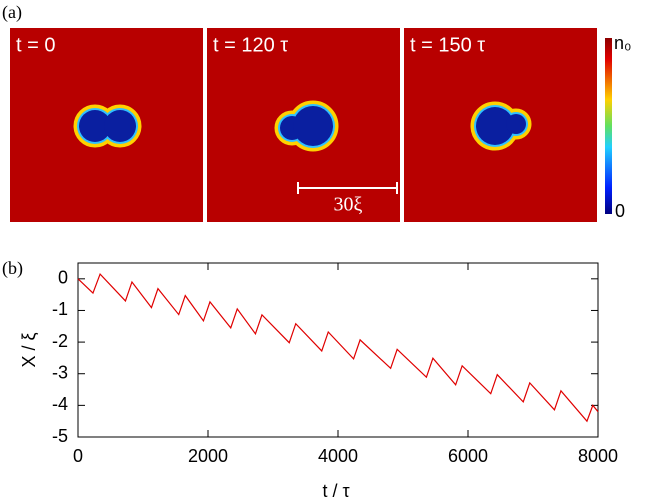 The width and height of the screenshot is (650, 504). I want to click on x-axis-label: t / τ, so click(335, 491).